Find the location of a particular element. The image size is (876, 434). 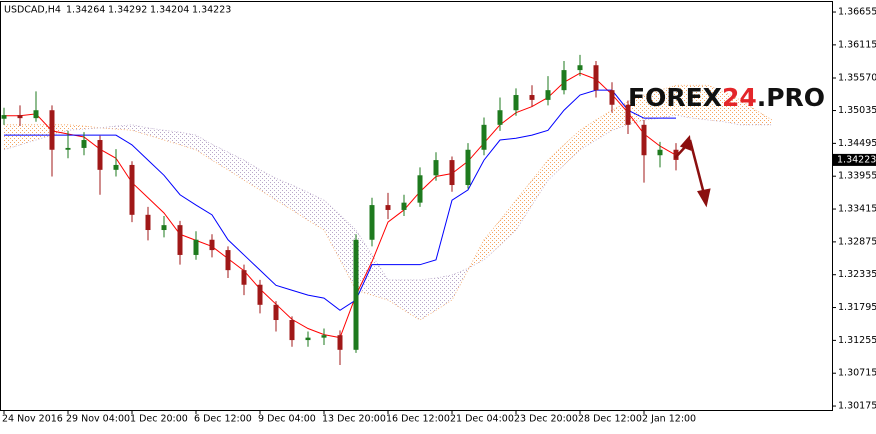

x-tick-label: 9 Dec 04:00 is located at coordinates (287, 419).